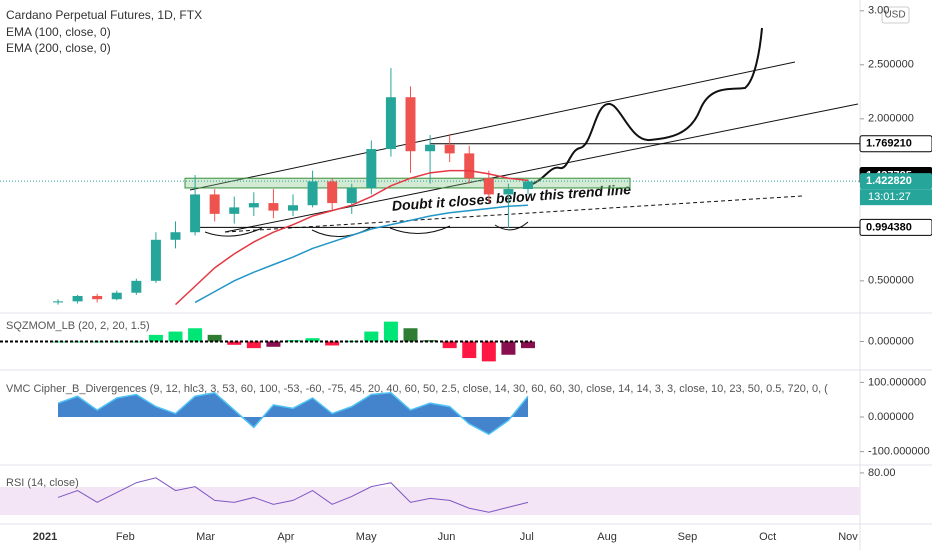 The image size is (932, 550). I want to click on price-label: 1.422820, so click(889, 181).